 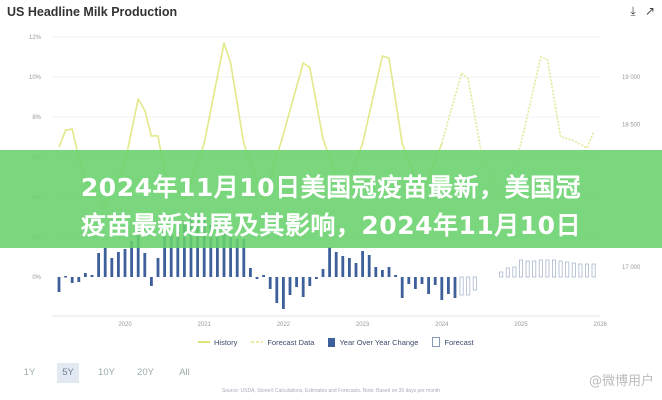 What do you see at coordinates (125, 325) in the screenshot?
I see `x-tick-label: 2020` at bounding box center [125, 325].